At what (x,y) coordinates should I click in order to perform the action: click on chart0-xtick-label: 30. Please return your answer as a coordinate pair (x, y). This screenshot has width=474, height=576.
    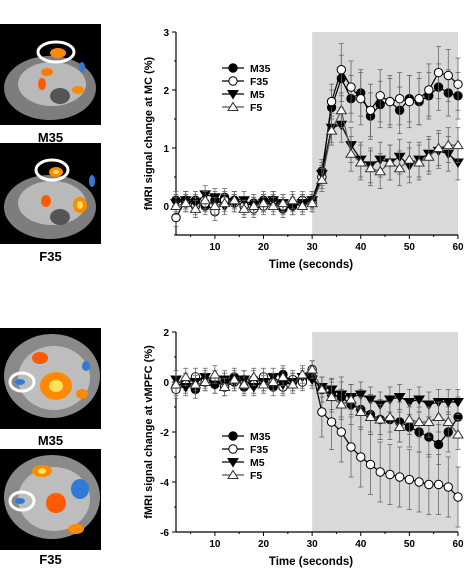
    Looking at the image, I should click on (313, 247).